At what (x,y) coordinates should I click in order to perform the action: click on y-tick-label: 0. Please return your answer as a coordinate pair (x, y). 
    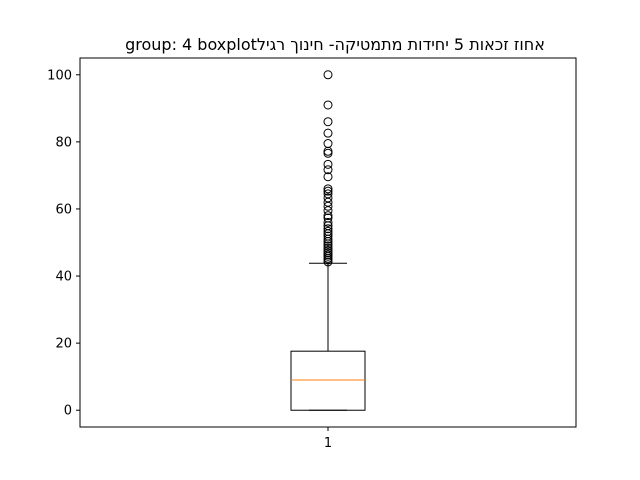
    Looking at the image, I should click on (68, 411).